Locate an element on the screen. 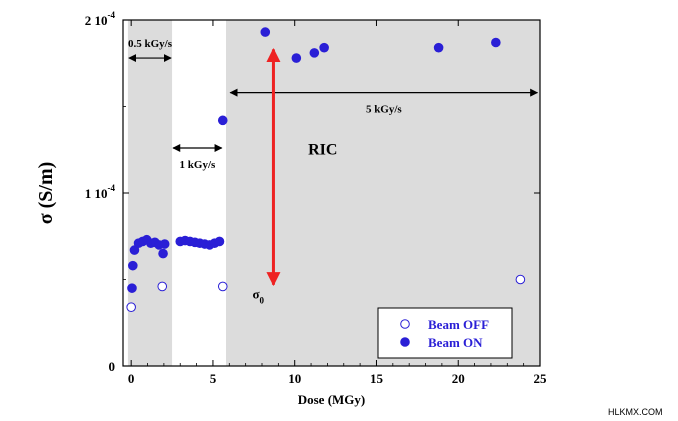 Image resolution: width=678 pixels, height=421 pixels. x-tick-label: 25 is located at coordinates (541, 378).